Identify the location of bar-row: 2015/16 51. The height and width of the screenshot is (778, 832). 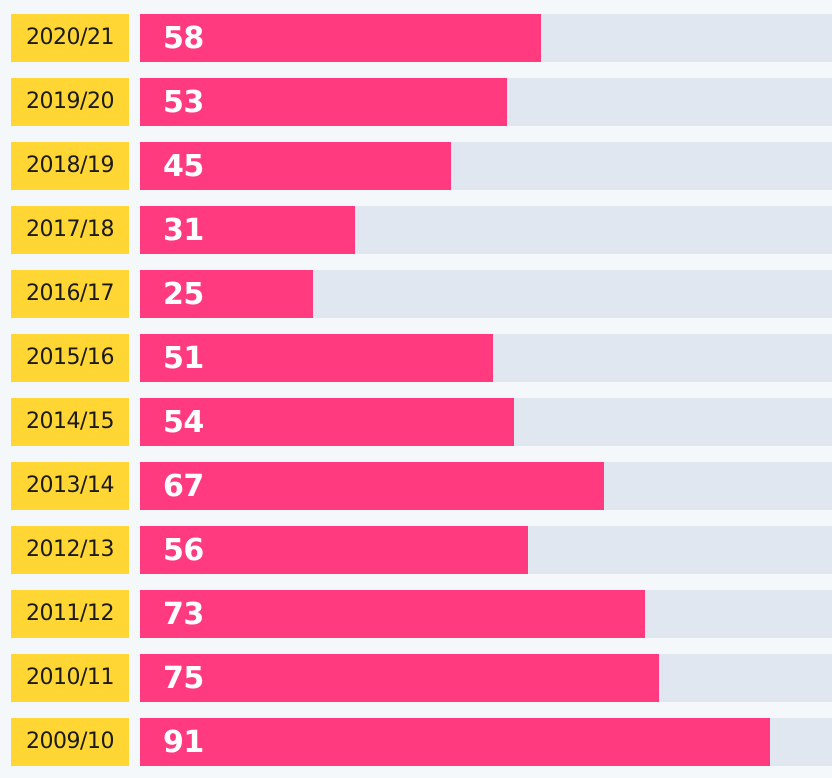
(416, 358).